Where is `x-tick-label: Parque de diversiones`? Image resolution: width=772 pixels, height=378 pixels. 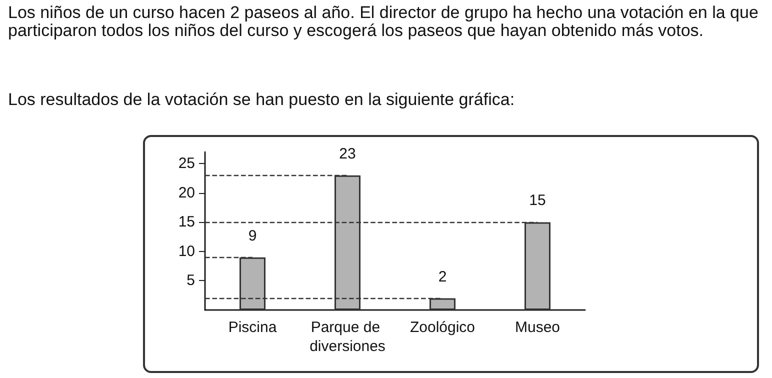 x-tick-label: Parque de diversiones is located at coordinates (348, 337).